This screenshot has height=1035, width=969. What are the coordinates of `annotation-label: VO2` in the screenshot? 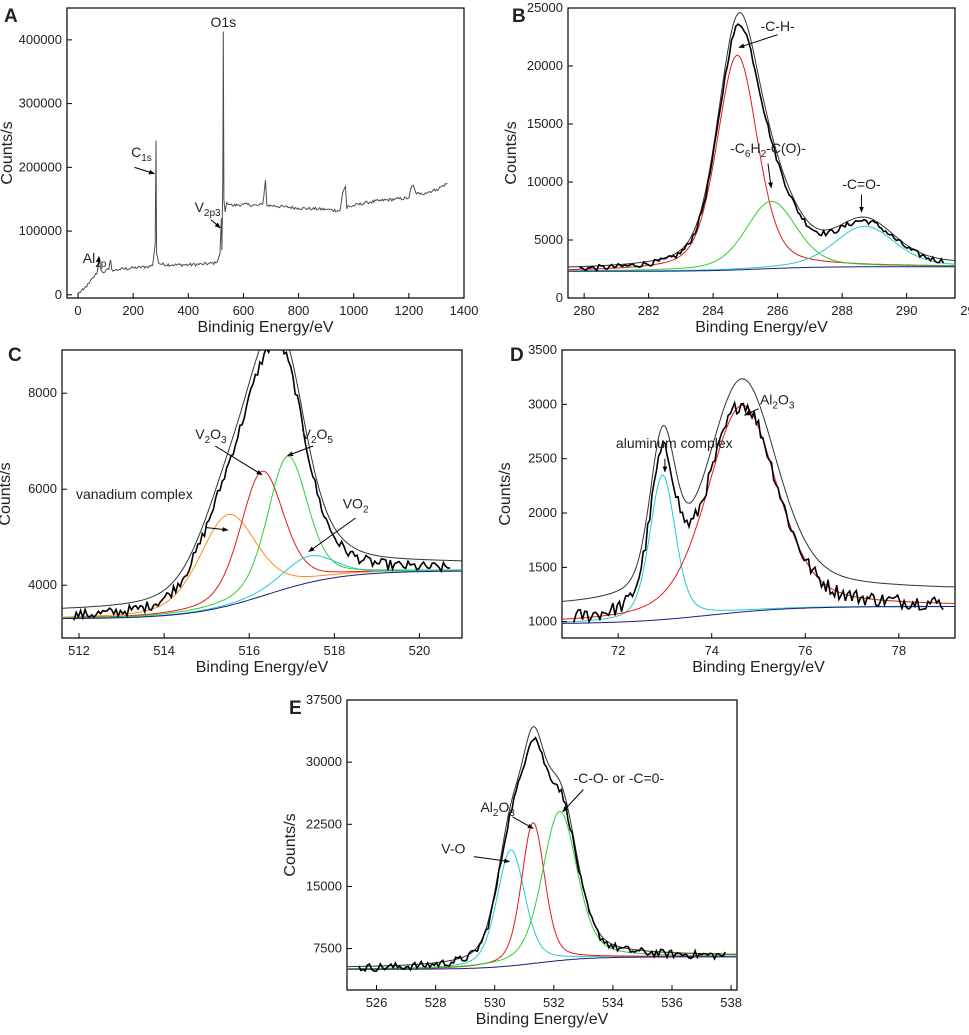 It's located at (356, 505).